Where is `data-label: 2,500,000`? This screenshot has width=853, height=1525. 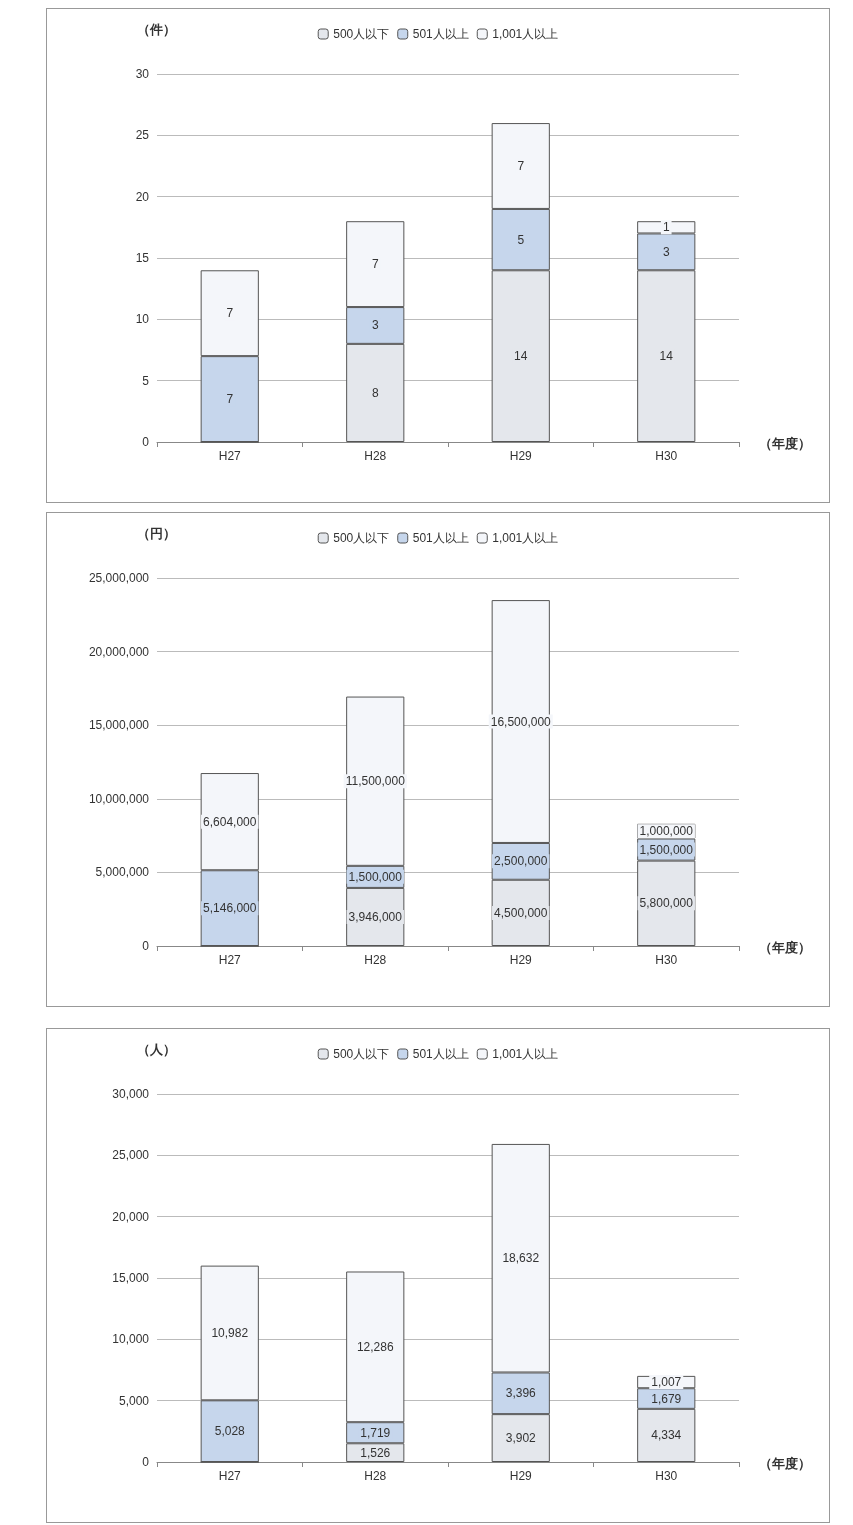
data-label: 2,500,000 is located at coordinates (521, 861).